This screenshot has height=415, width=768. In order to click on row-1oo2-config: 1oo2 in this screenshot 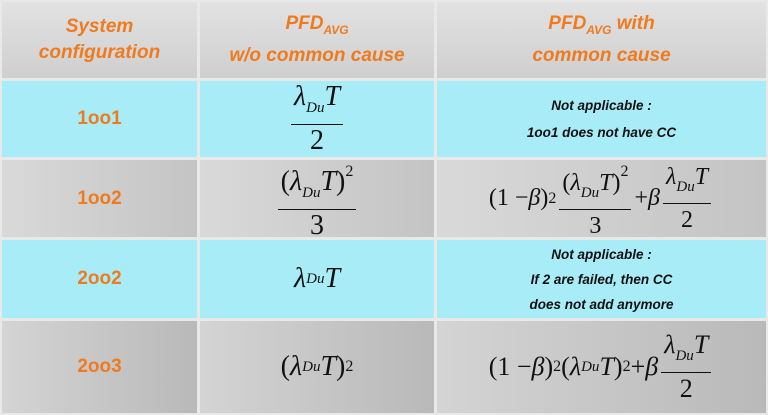, I will do `click(99, 198)`.